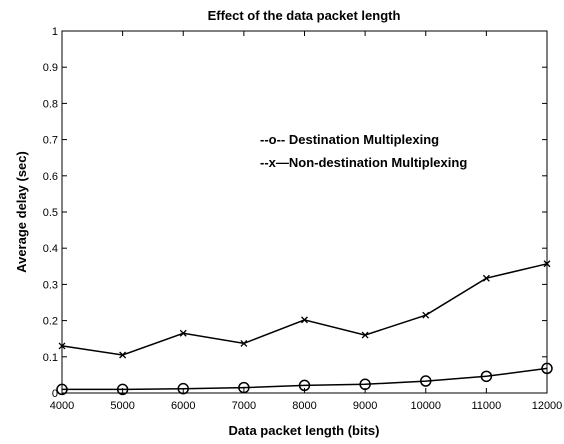 The height and width of the screenshot is (444, 564). What do you see at coordinates (50, 68) in the screenshot?
I see `y-tick-label: 0.9` at bounding box center [50, 68].